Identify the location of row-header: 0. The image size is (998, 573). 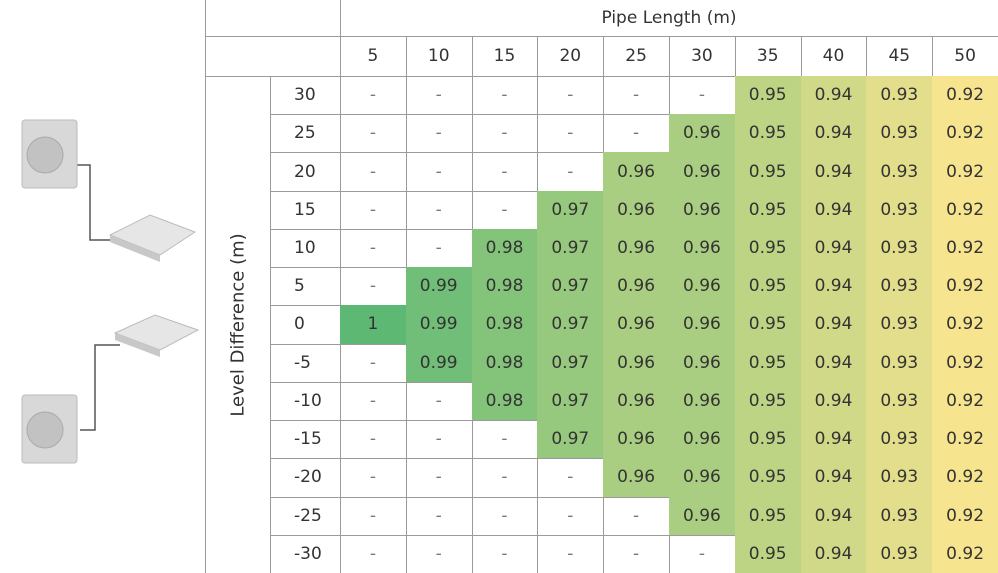
(305, 325).